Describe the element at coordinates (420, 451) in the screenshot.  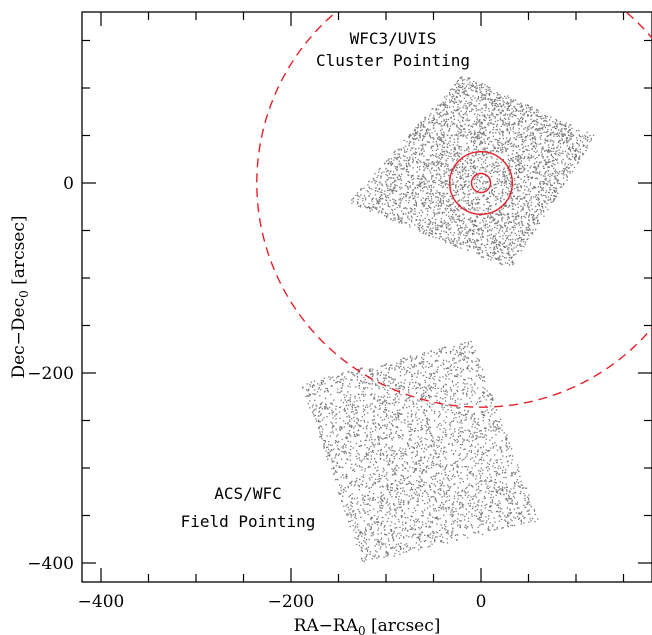
I see `field-1-points` at that location.